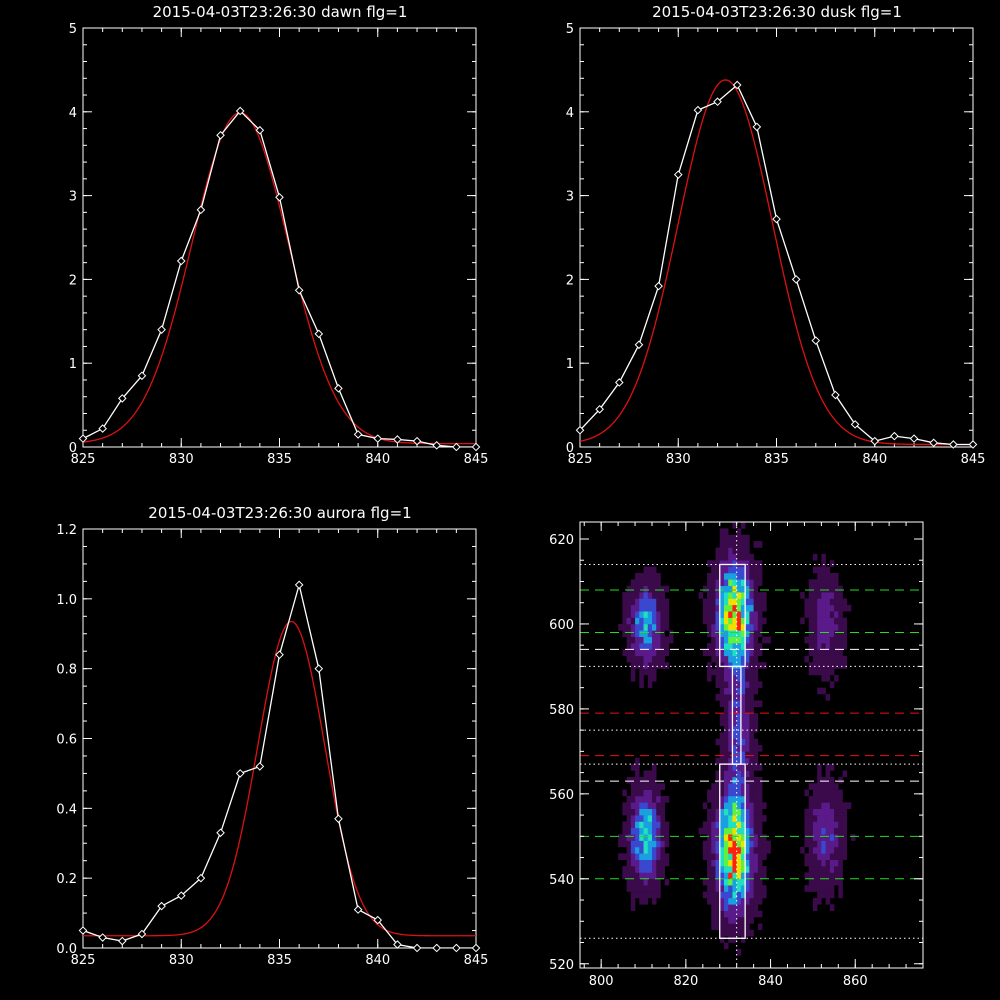 This screenshot has height=1000, width=1000. I want to click on x-tick-label: 825, so click(580, 459).